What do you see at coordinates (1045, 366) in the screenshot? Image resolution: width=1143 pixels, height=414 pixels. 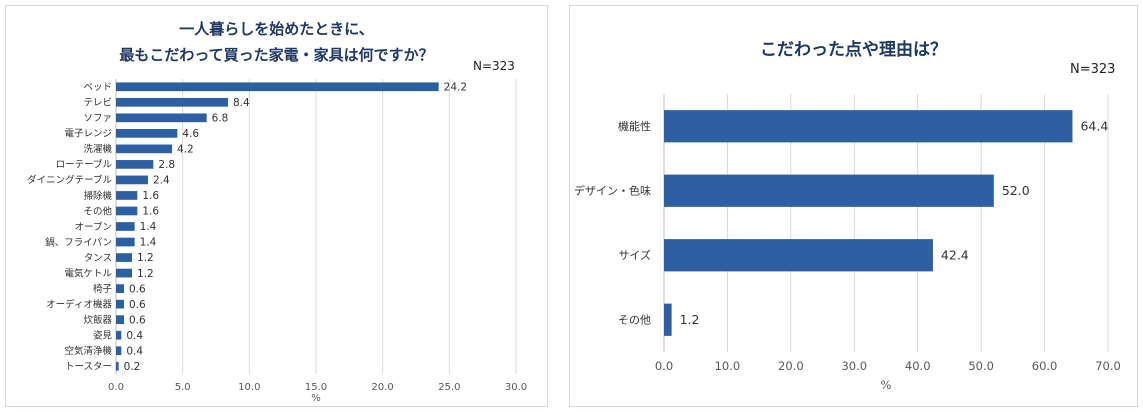 I see `x-tick-label: 60.0` at bounding box center [1045, 366].